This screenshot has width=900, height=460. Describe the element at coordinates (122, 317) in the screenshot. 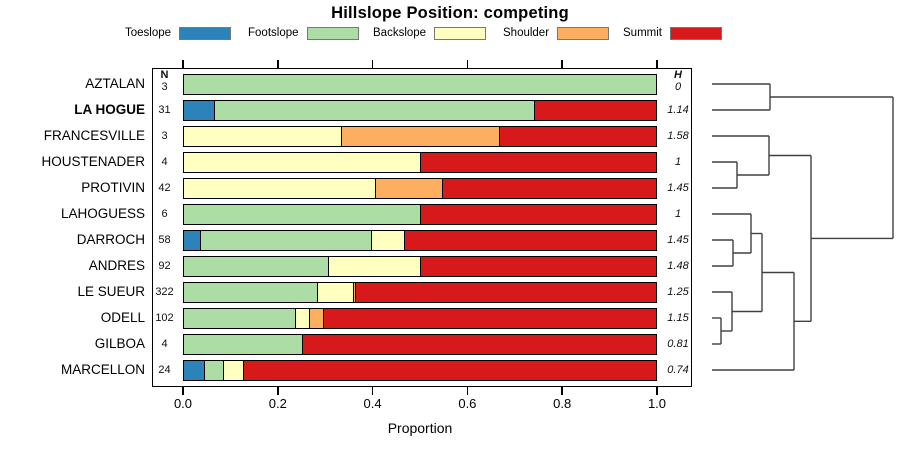

I see `row-label: ODELL` at that location.